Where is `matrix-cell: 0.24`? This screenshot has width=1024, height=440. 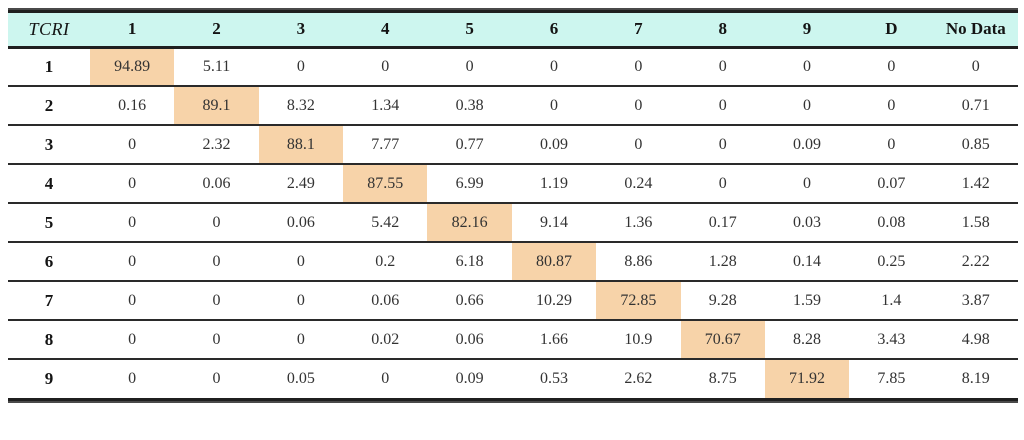
matrix-cell: 0.24 is located at coordinates (638, 183).